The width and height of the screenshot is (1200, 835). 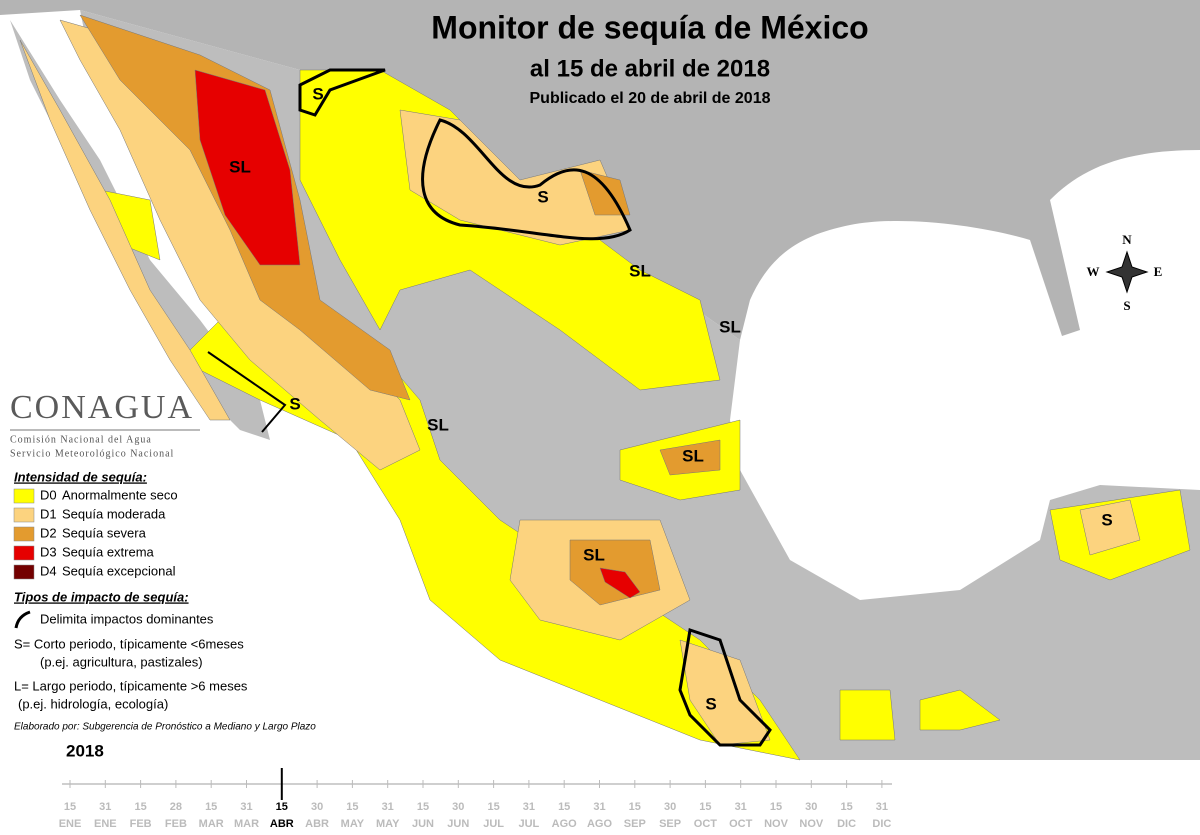 What do you see at coordinates (101, 596) in the screenshot?
I see `impact-title: Tipos de impacto de sequía:` at bounding box center [101, 596].